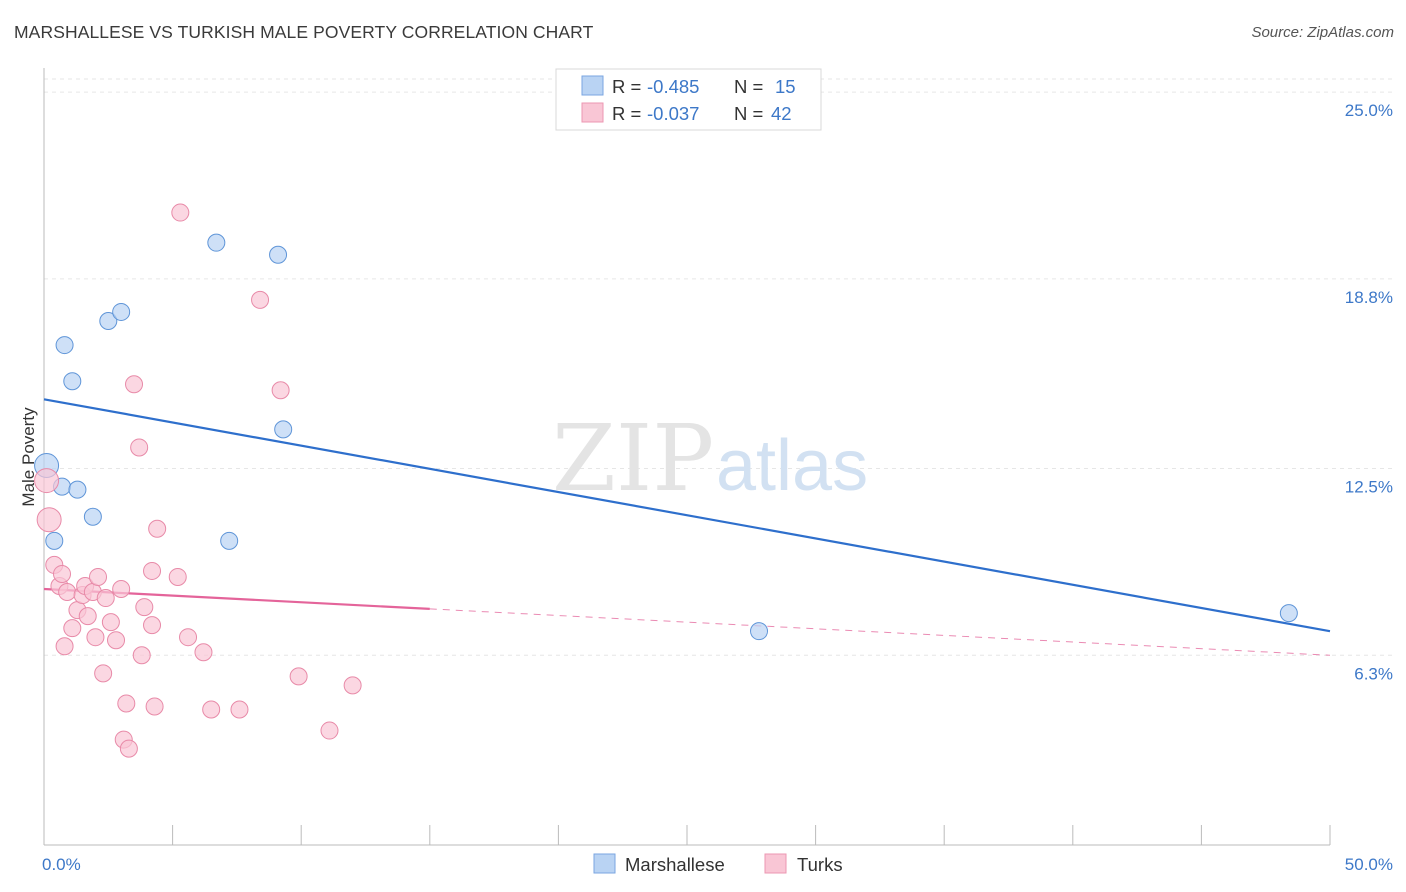 The width and height of the screenshot is (1406, 892). I want to click on bottom-legend-swatch-turks, so click(775, 863).